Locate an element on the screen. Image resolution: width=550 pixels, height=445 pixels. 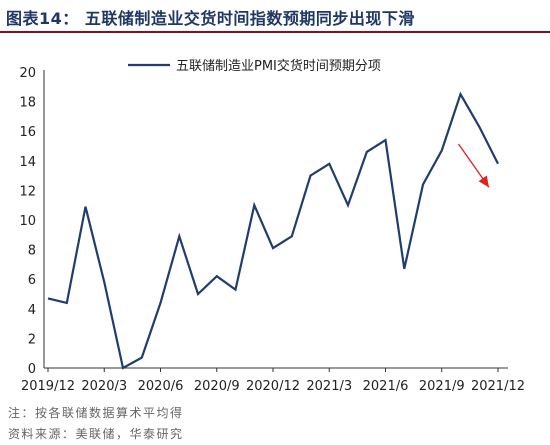
x-tick-label: 2021/9 is located at coordinates (442, 386).